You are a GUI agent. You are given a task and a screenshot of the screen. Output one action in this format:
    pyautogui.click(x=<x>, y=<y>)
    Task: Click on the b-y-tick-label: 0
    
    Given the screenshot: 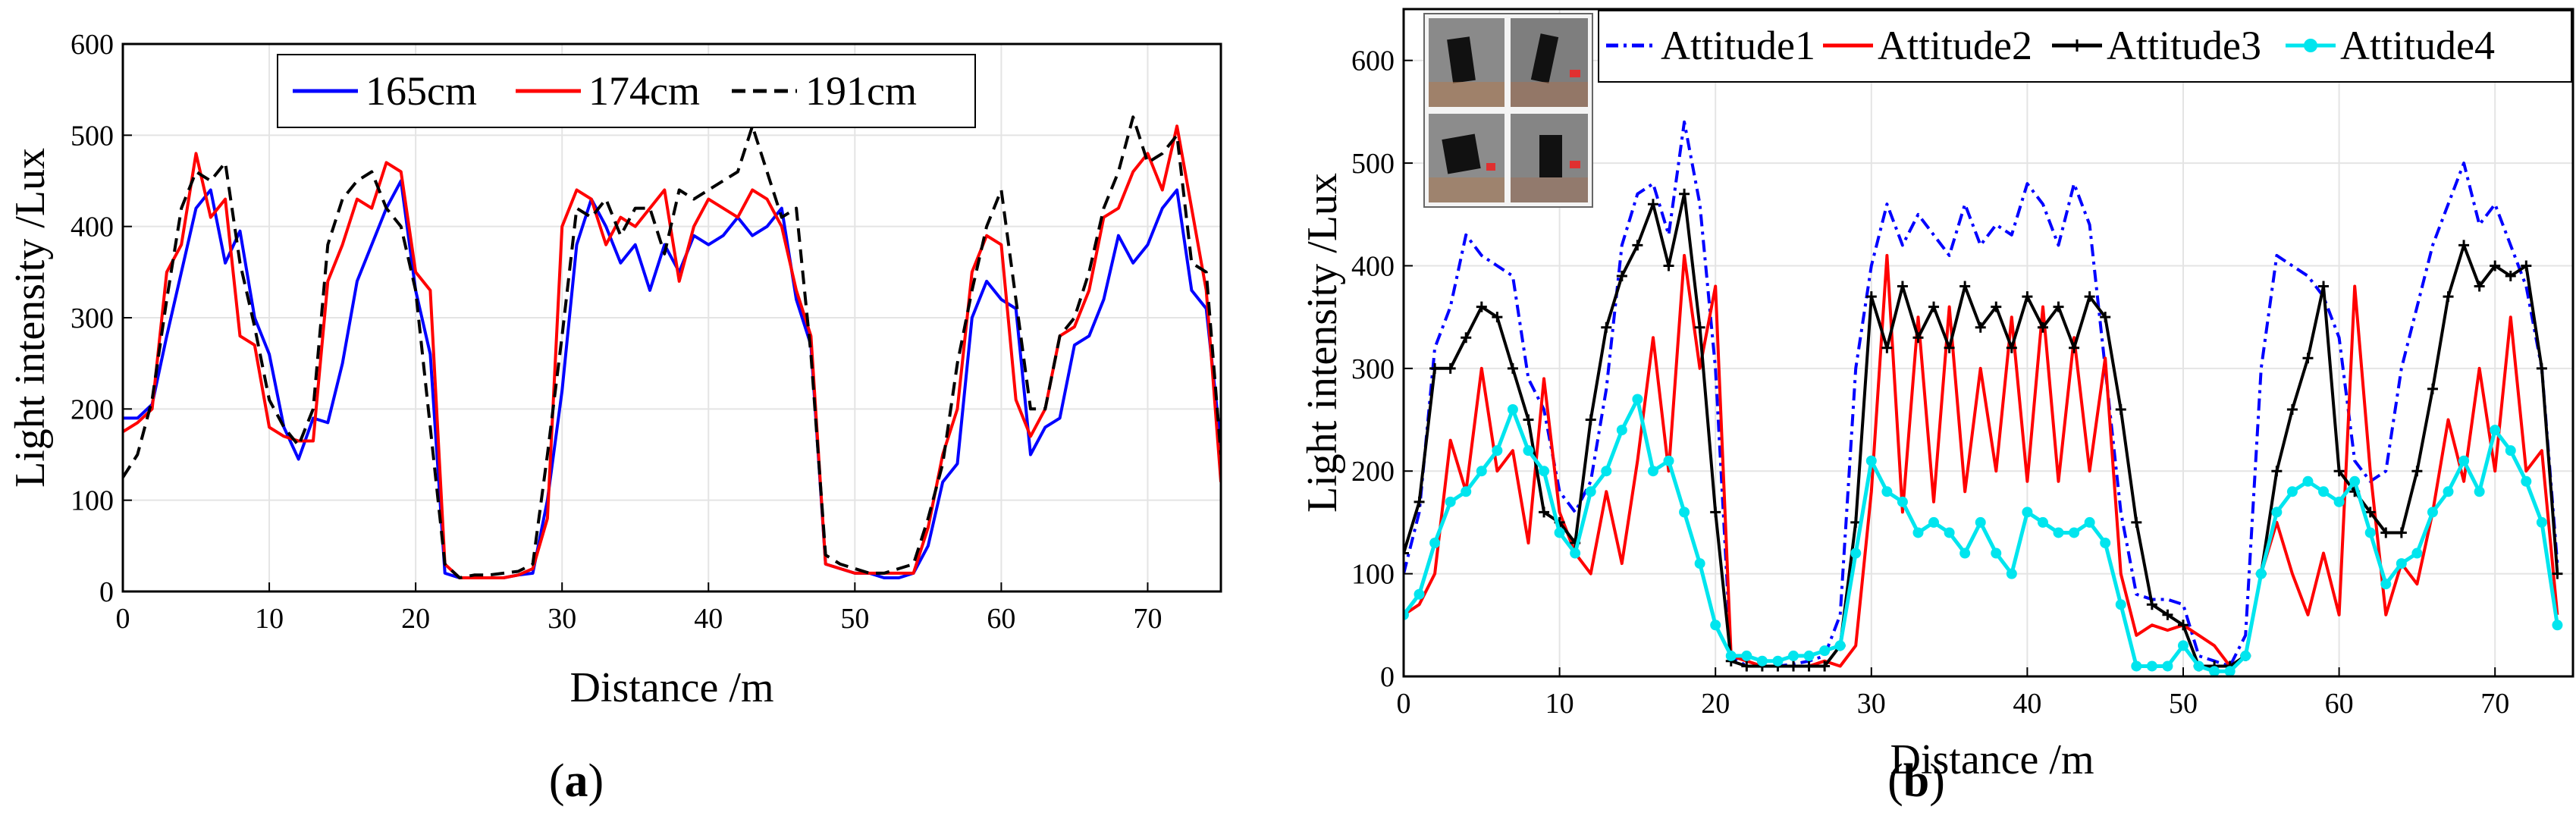 What is the action you would take?
    pyautogui.click(x=1387, y=677)
    